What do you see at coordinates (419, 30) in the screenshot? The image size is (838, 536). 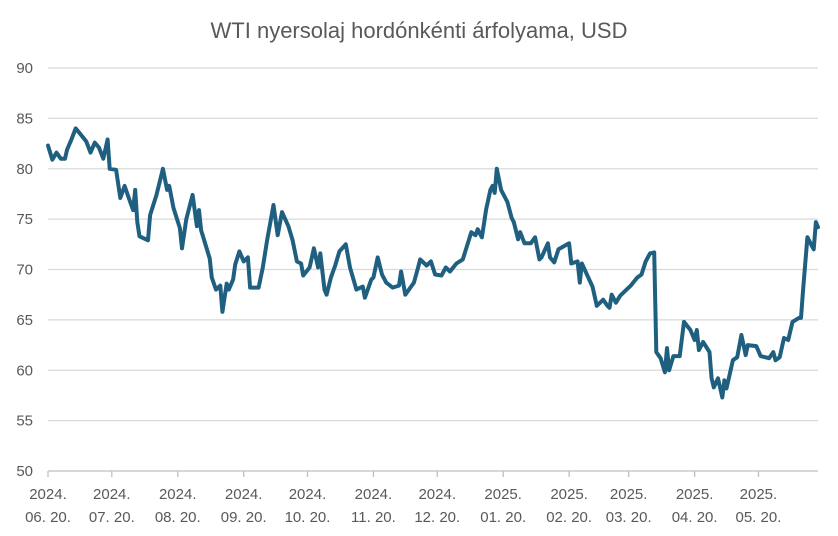 I see `chart-title: WTI nyersolaj hordónkénti árfolyama, USD` at bounding box center [419, 30].